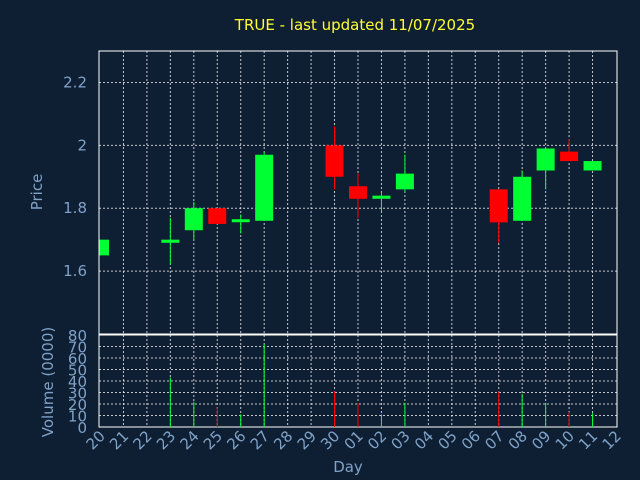 The image size is (640, 480). I want to click on x-tick-label: 05, so click(447, 440).